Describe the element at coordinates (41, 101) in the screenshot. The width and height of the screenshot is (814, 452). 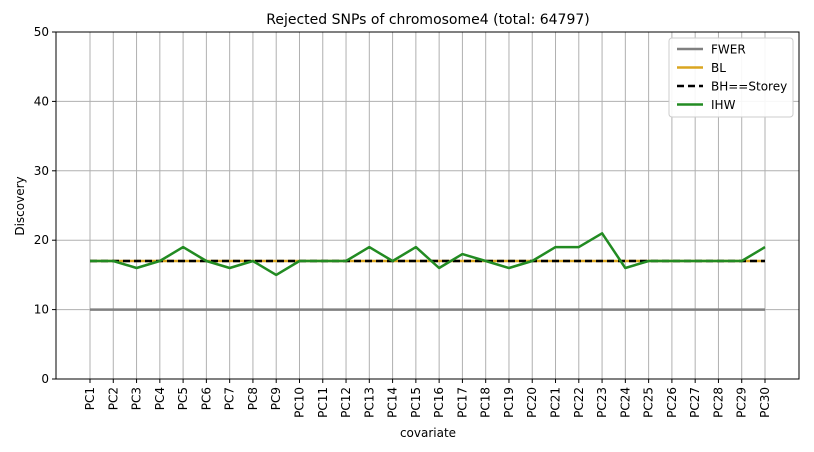
I see `y-tick-label: 40` at that location.